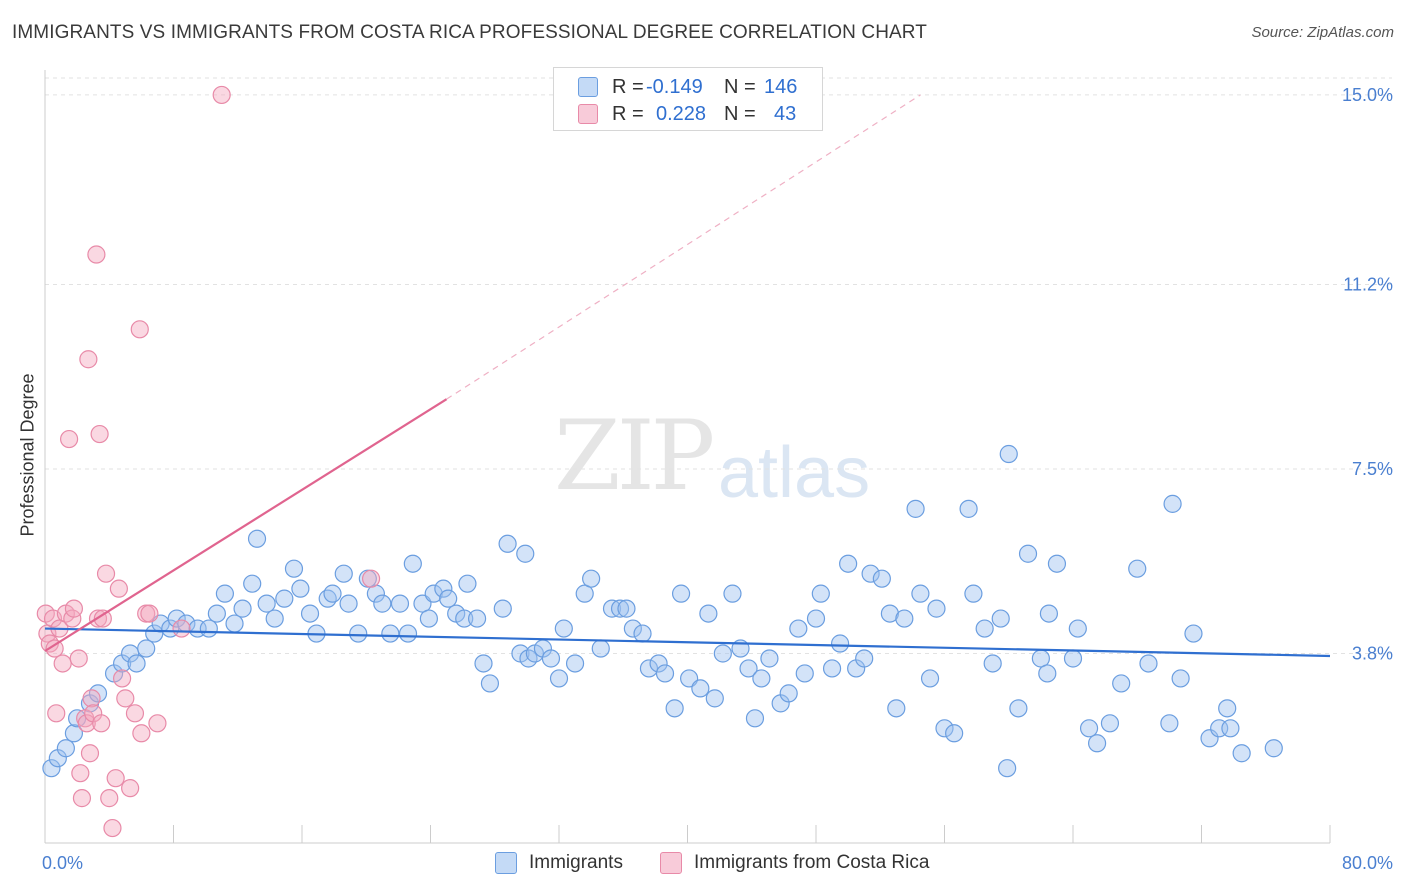 The width and height of the screenshot is (1406, 892). What do you see at coordinates (1367, 95) in the screenshot?
I see `y-tick-label: 15.0%` at bounding box center [1367, 95].